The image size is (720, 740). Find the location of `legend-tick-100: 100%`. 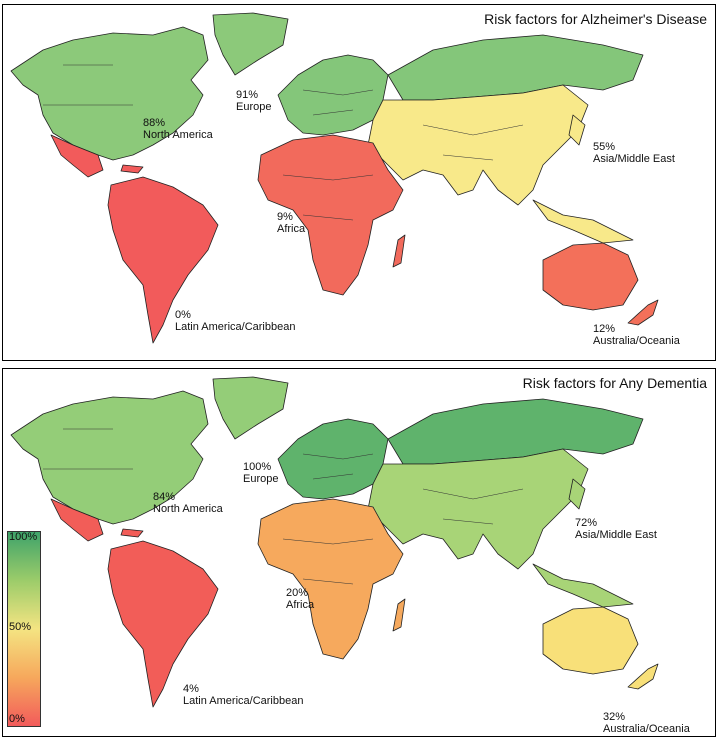

legend-tick-100: 100% is located at coordinates (23, 537).